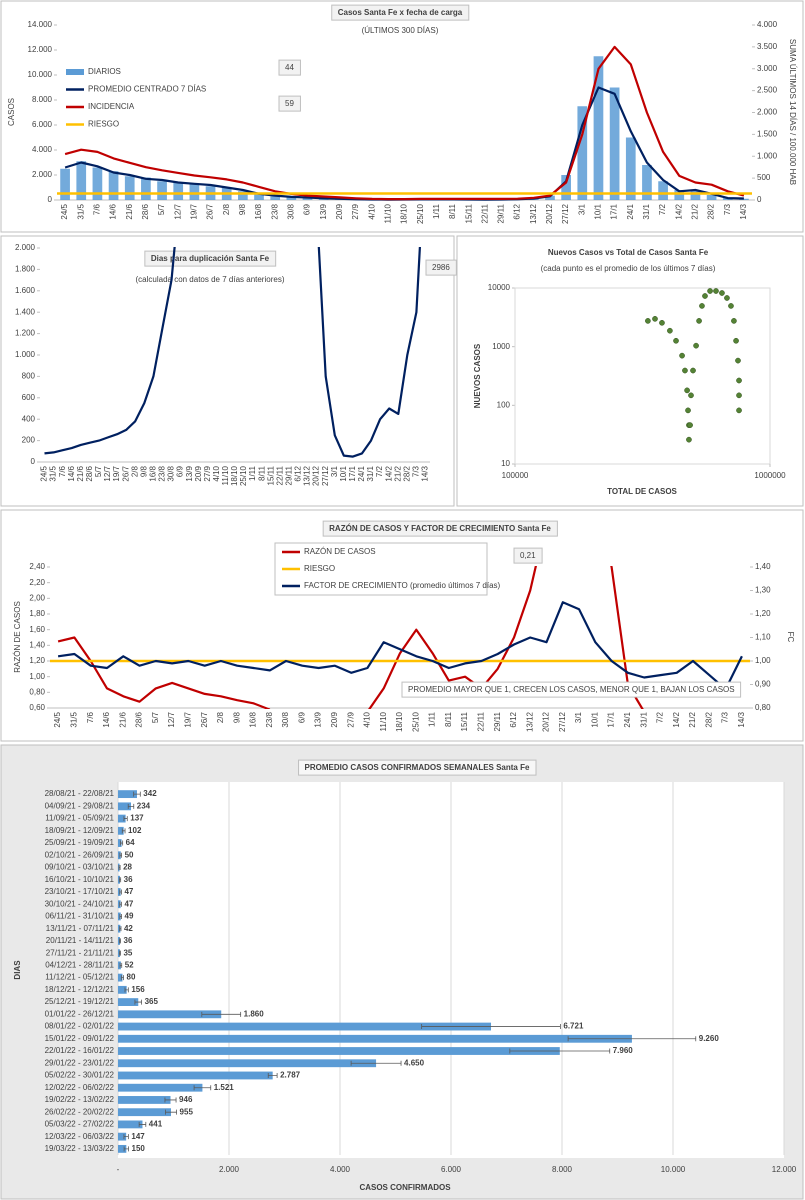 The width and height of the screenshot is (805, 1200). What do you see at coordinates (118, 1169) in the screenshot?
I see `x-tick-label: -` at bounding box center [118, 1169].